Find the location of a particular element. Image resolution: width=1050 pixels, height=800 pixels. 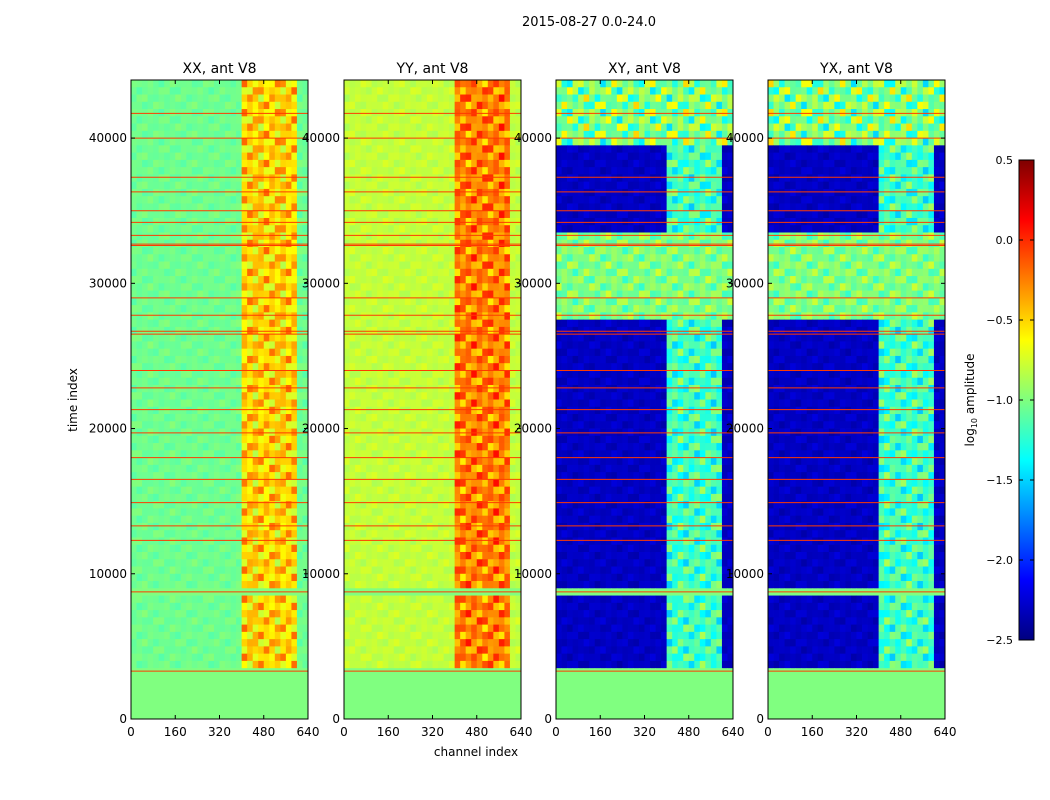

x-tick-label: 160 is located at coordinates (175, 732).